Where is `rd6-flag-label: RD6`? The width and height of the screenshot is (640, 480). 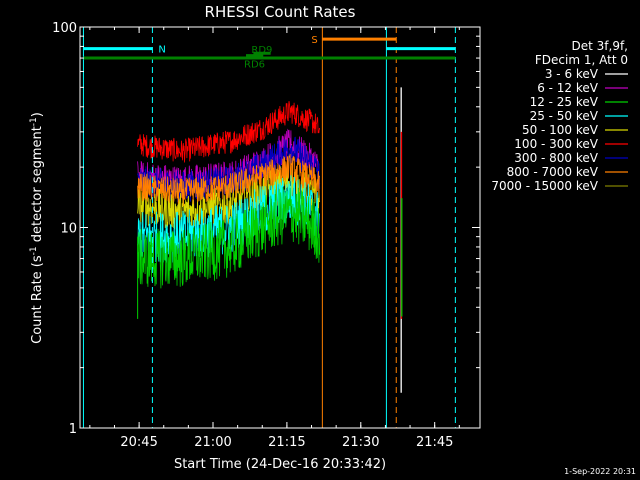 rd6-flag-label: RD6 is located at coordinates (254, 65).